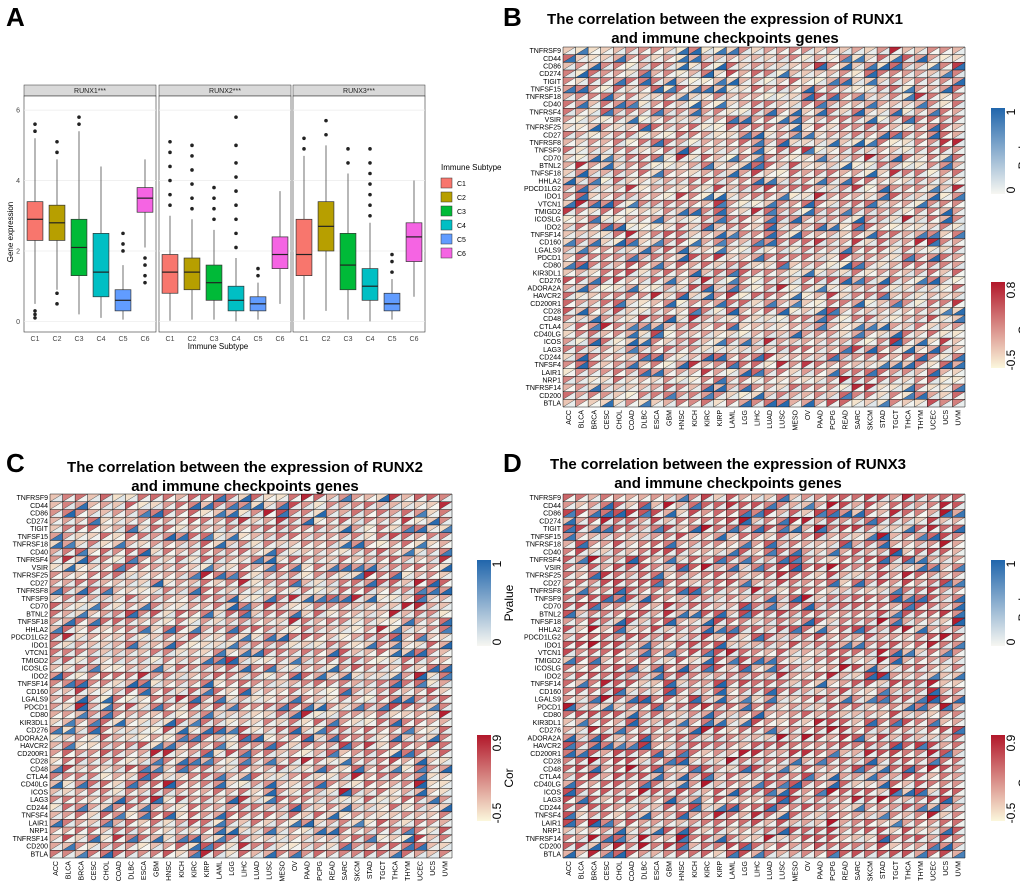 The width and height of the screenshot is (1020, 892). What do you see at coordinates (552, 312) in the screenshot?
I see `row-label: CD28` at bounding box center [552, 312].